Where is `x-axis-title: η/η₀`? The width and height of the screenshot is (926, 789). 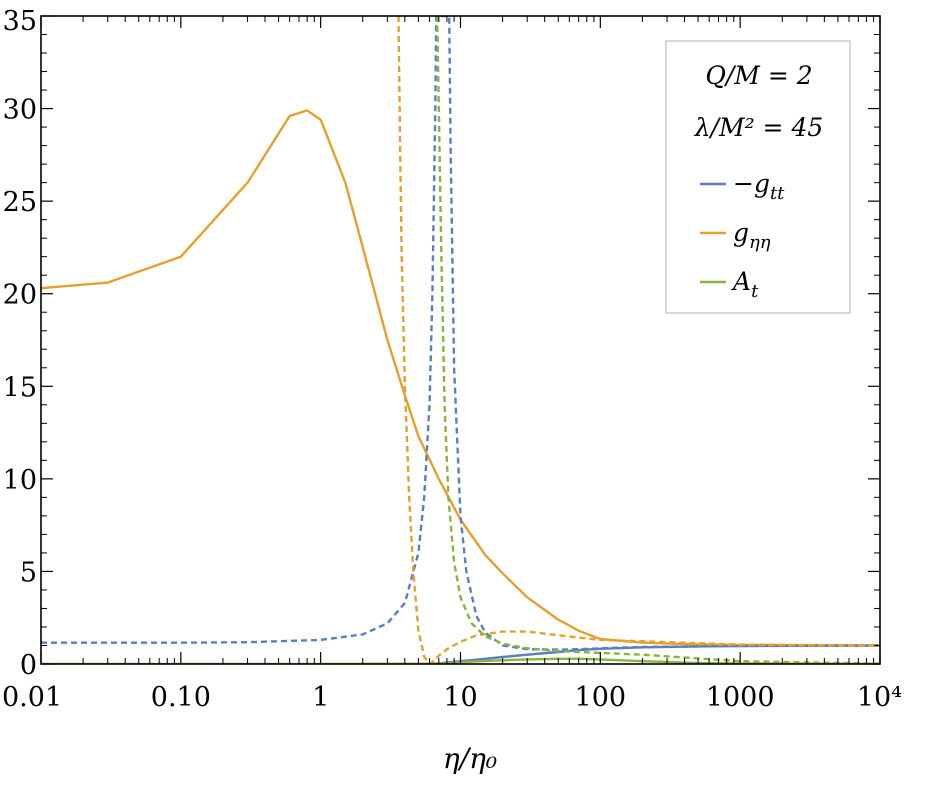
x-axis-title: η/η₀ is located at coordinates (470, 758).